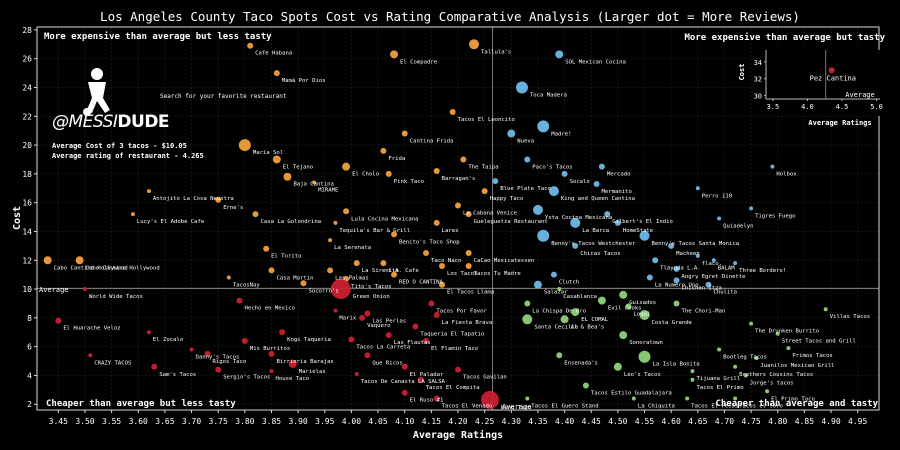 The height and width of the screenshot is (450, 900). What do you see at coordinates (796, 404) in the screenshot?
I see `quadrant-label-bottom-right: Cheaper than average and tasty` at bounding box center [796, 404].